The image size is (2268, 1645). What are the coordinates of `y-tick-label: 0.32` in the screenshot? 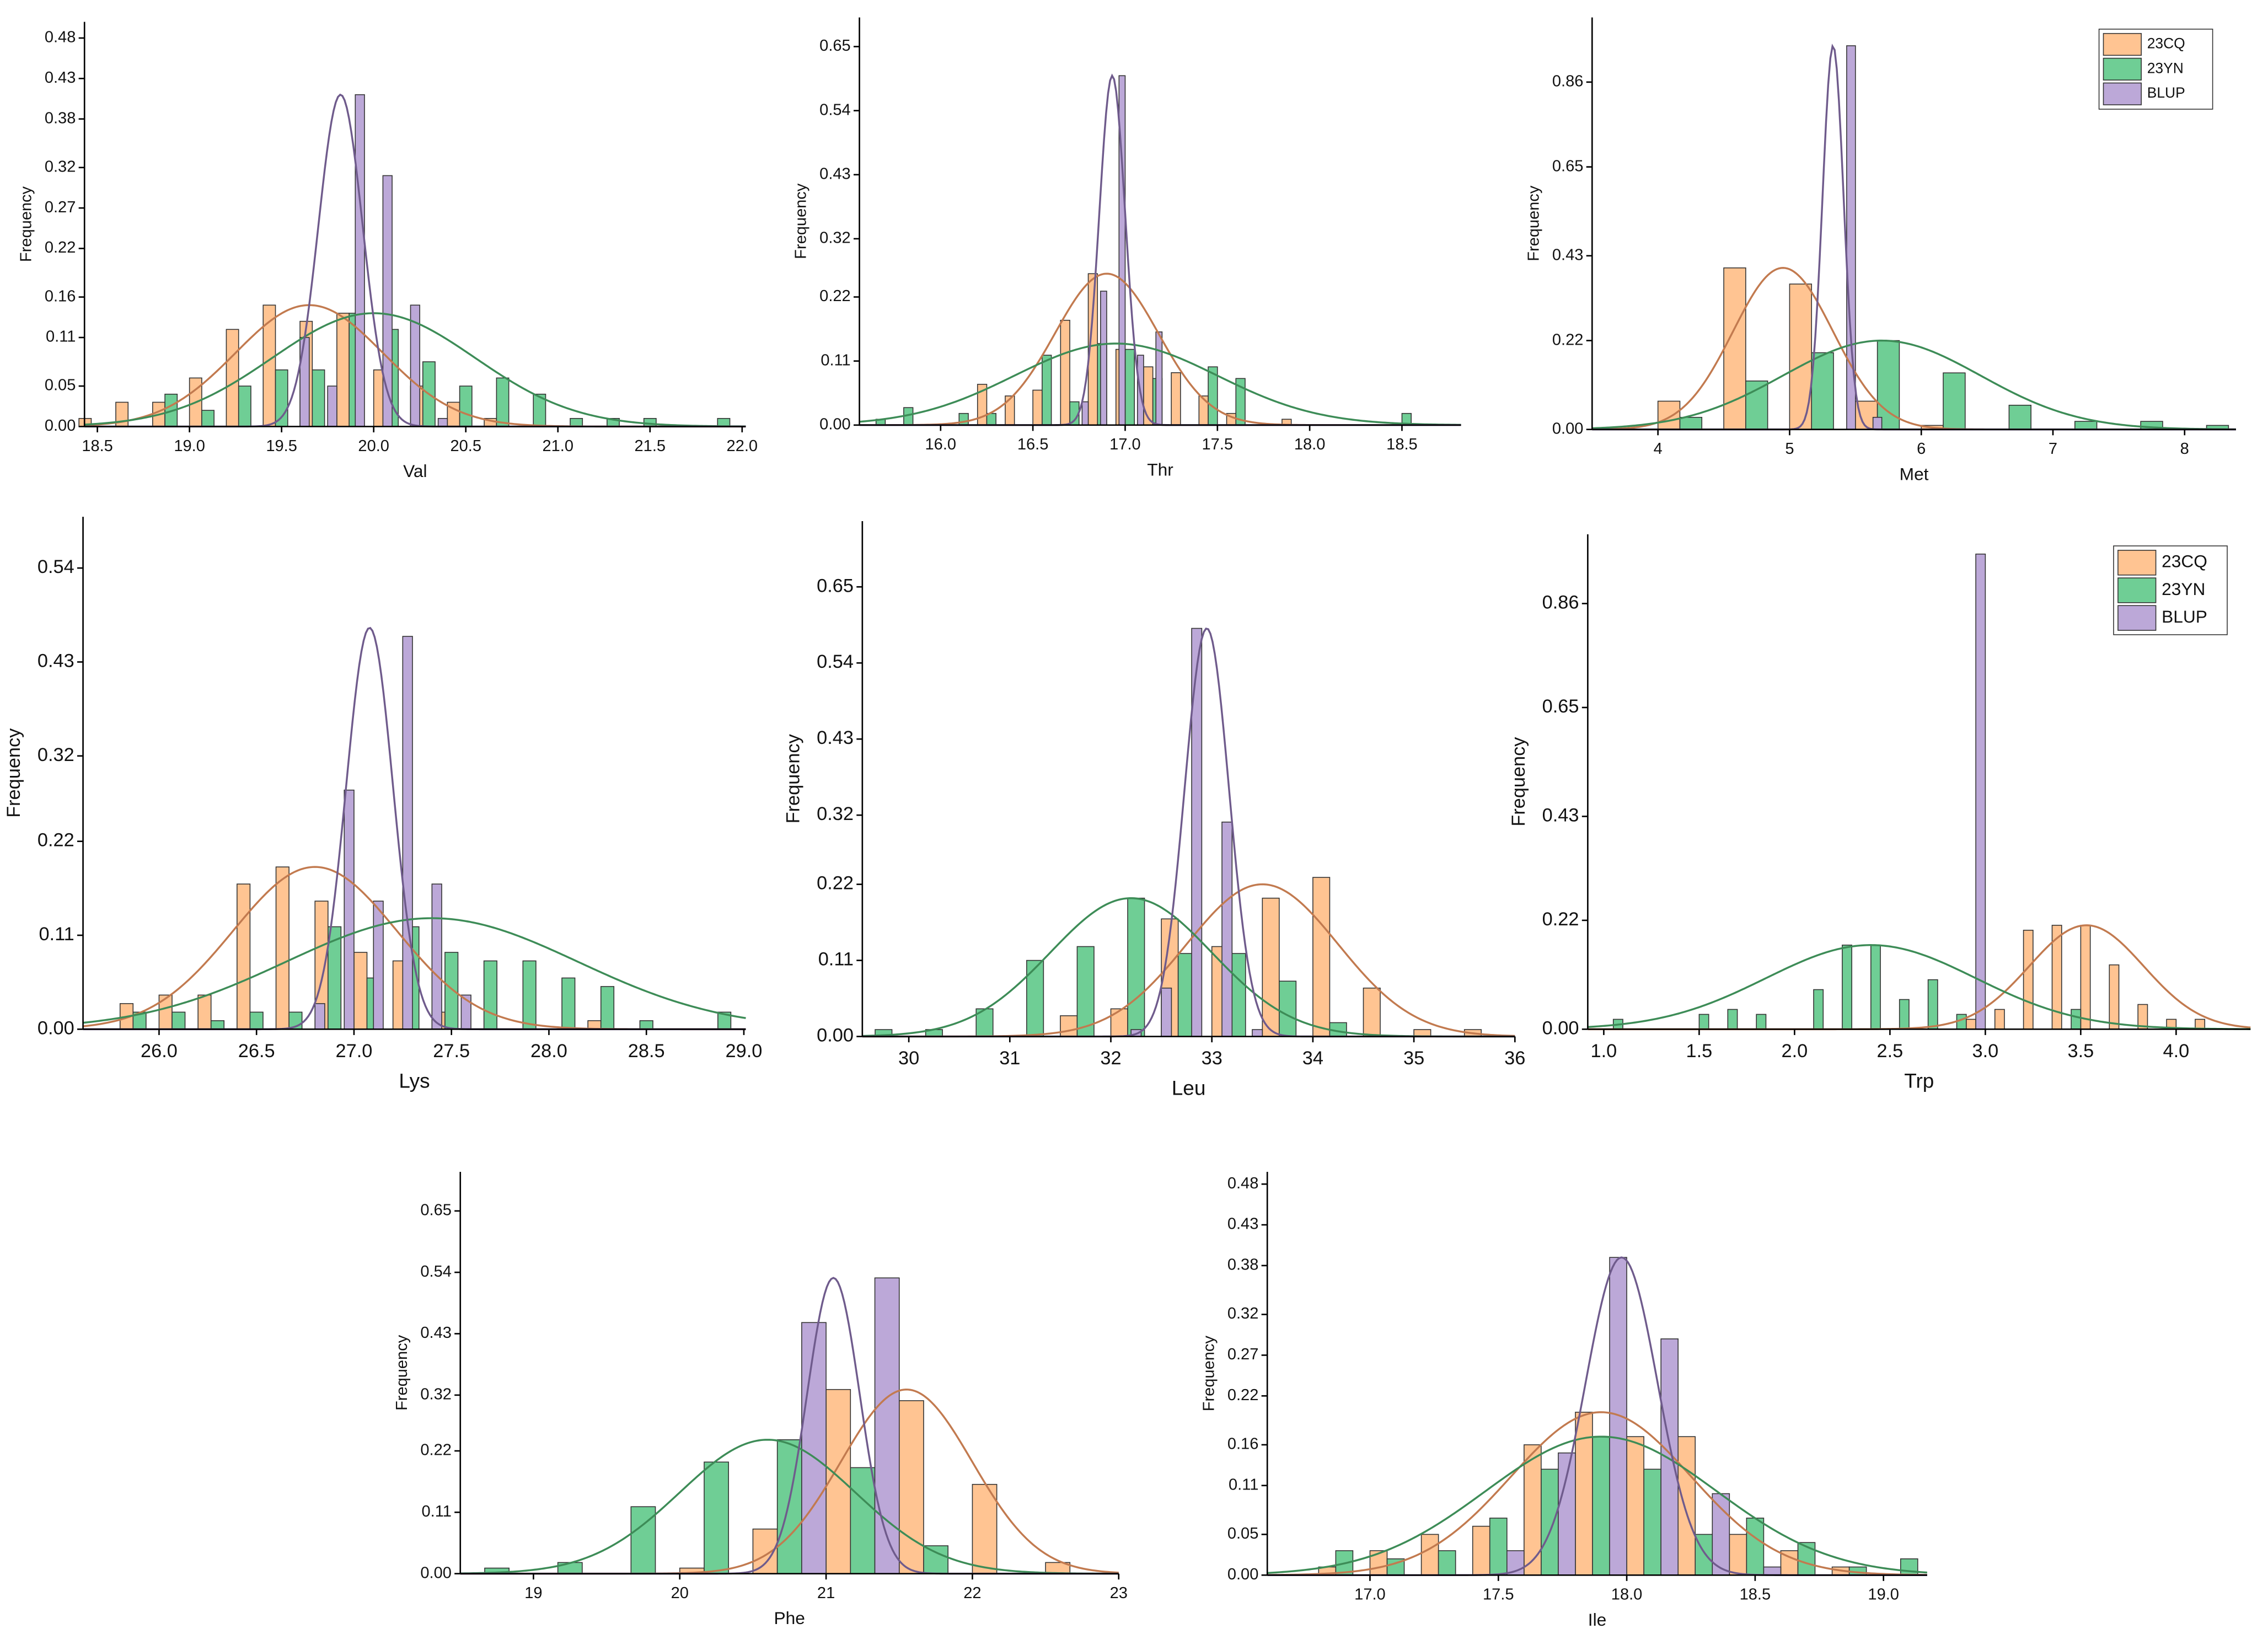 It's located at (1243, 1313).